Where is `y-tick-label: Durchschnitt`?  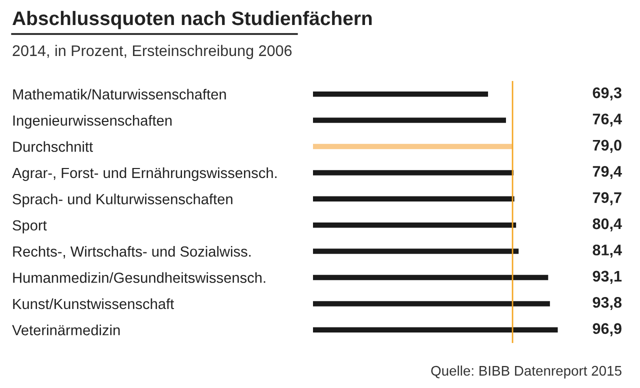 y-tick-label: Durchschnitt is located at coordinates (53, 146).